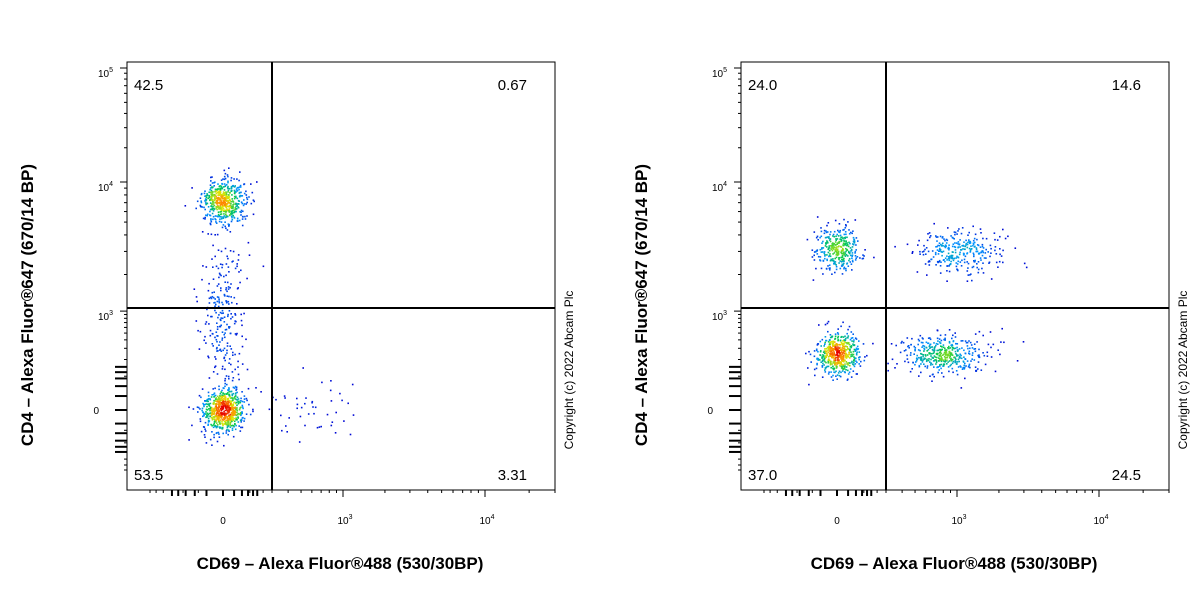 This screenshot has width=1200, height=600. Describe the element at coordinates (710, 411) in the screenshot. I see `tick-label: 0` at that location.